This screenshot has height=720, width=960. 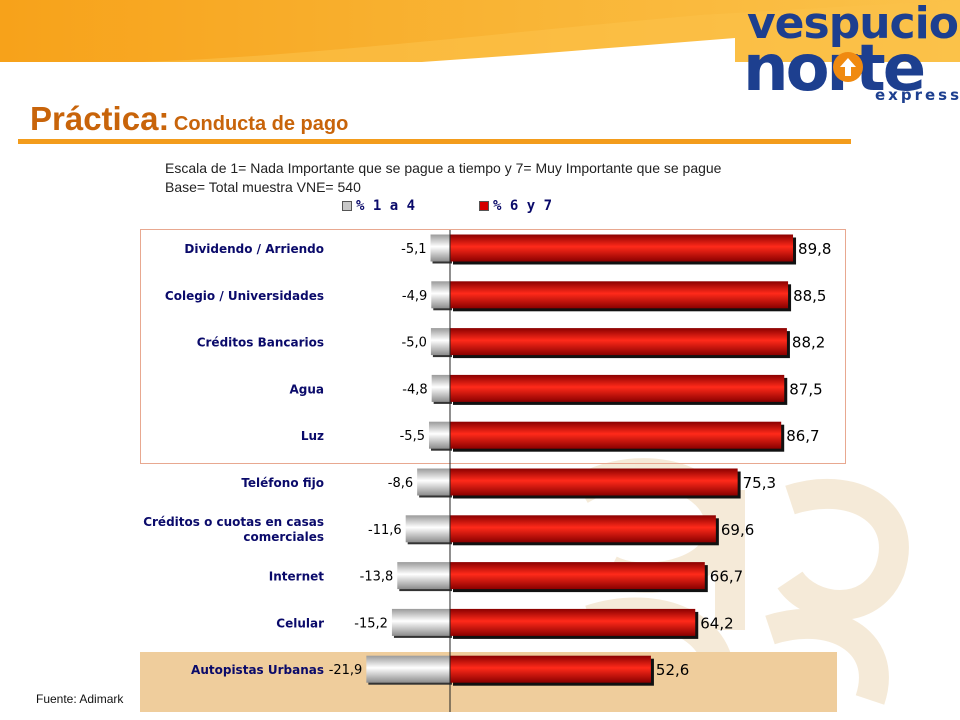 I want to click on data-label-positive: 88,2, so click(x=808, y=343).